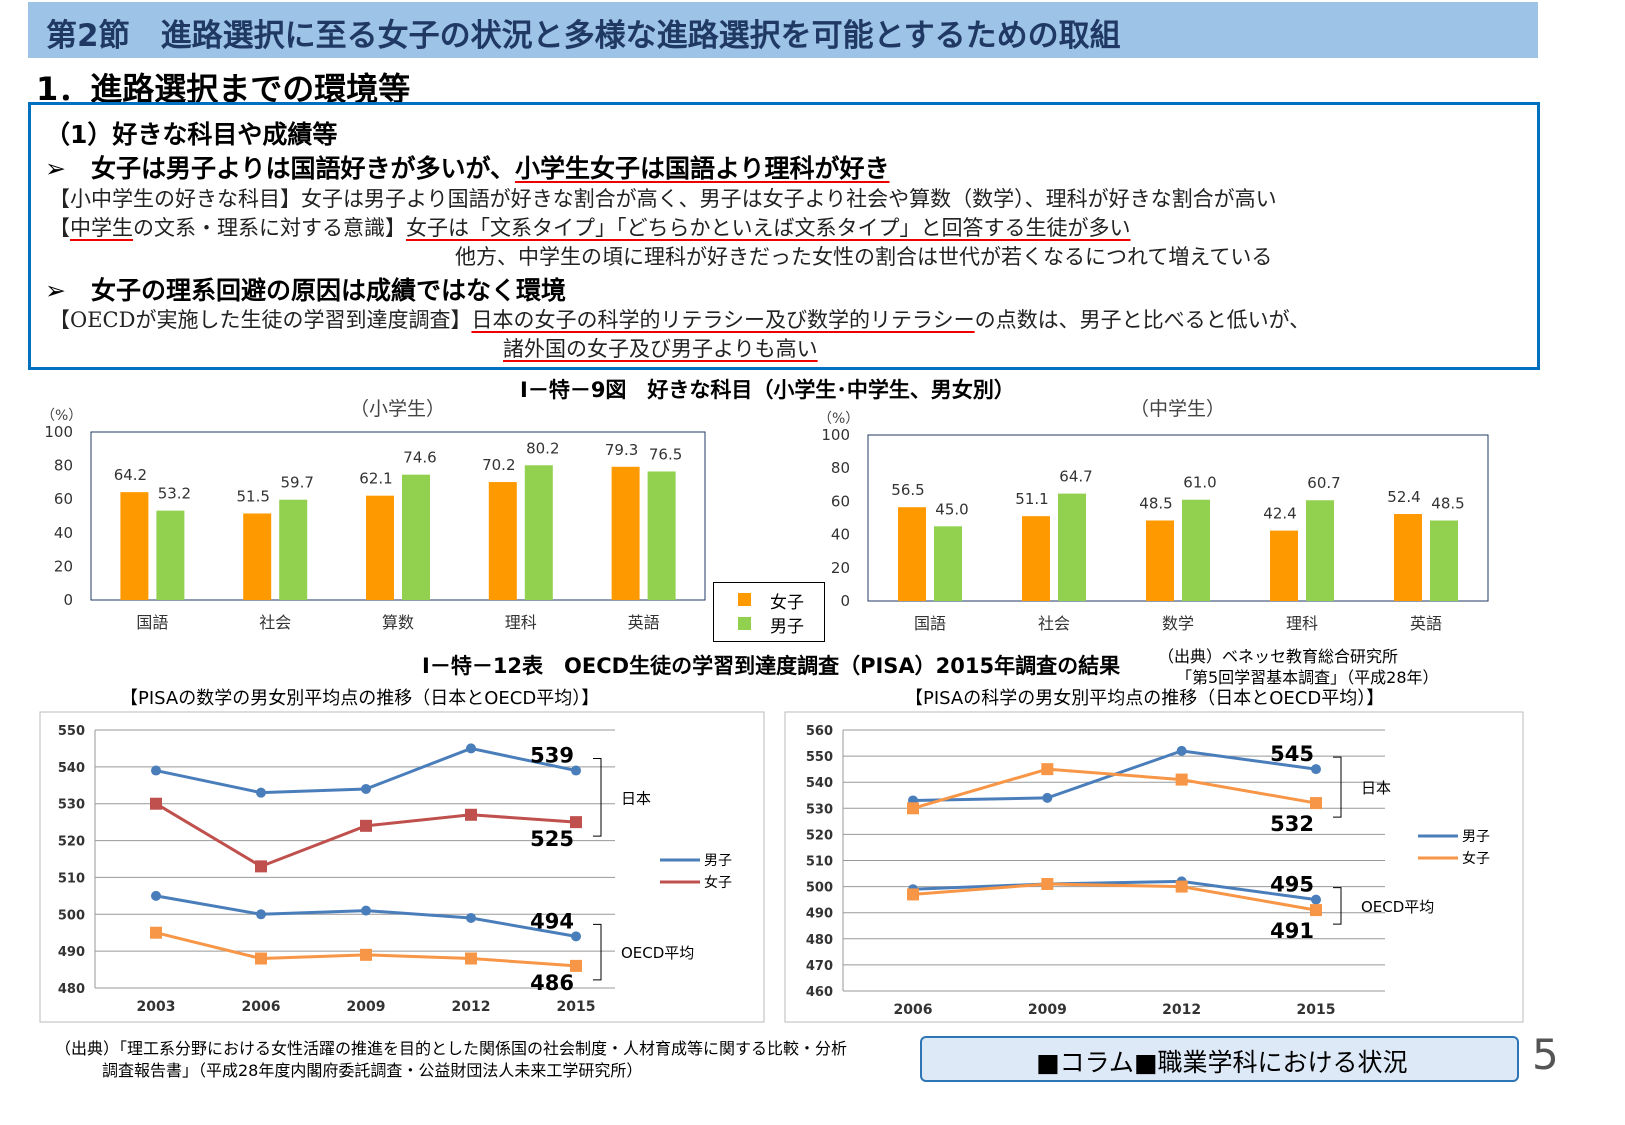  What do you see at coordinates (71, 731) in the screenshot?
I see `y-tick-label: 550` at bounding box center [71, 731].